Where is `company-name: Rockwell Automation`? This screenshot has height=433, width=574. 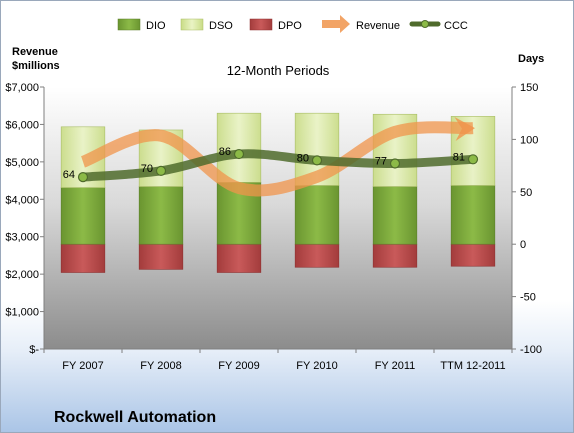
company-name: Rockwell Automation is located at coordinates (135, 417).